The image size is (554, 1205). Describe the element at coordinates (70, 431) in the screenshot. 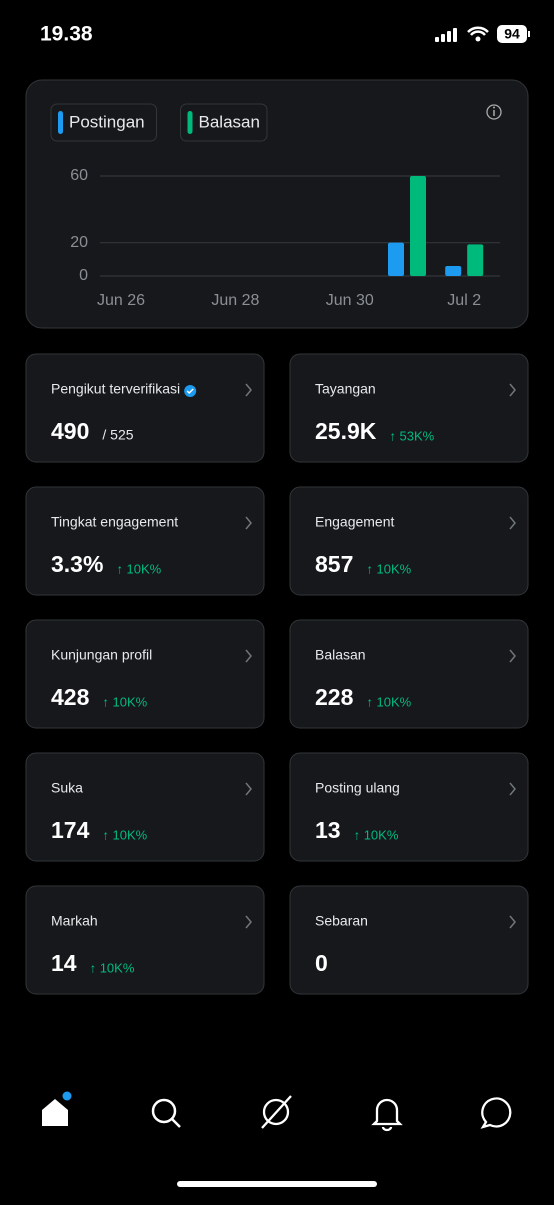

I see `metric-value: 490` at that location.